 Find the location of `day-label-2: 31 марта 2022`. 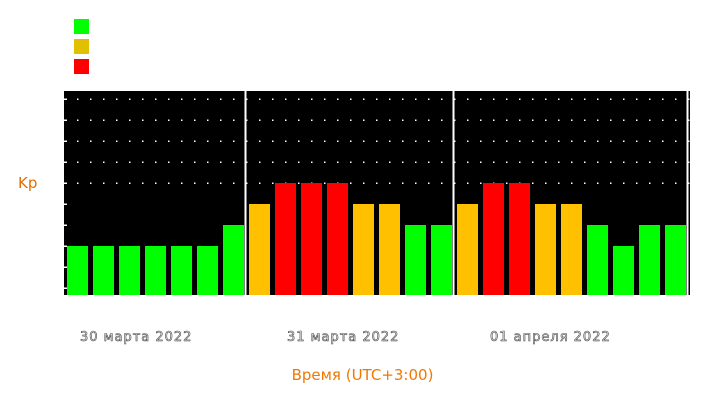

day-label-2: 31 марта 2022 is located at coordinates (343, 338).